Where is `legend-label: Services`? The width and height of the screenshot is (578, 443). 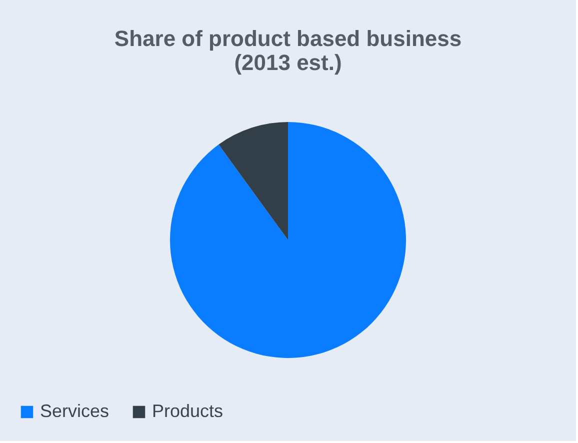 legend-label: Services is located at coordinates (75, 411).